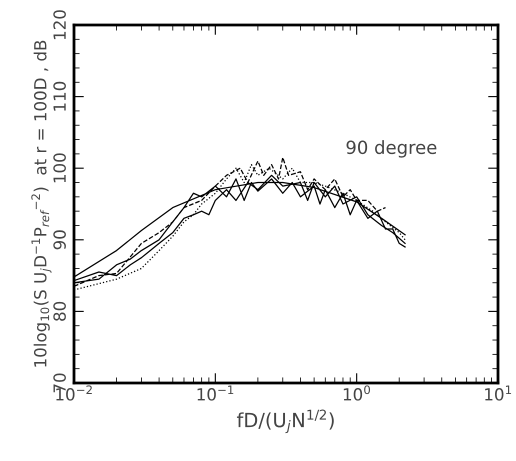  Describe the element at coordinates (216, 393) in the screenshot. I see `x-tick-label: 10$^{−1}$` at that location.